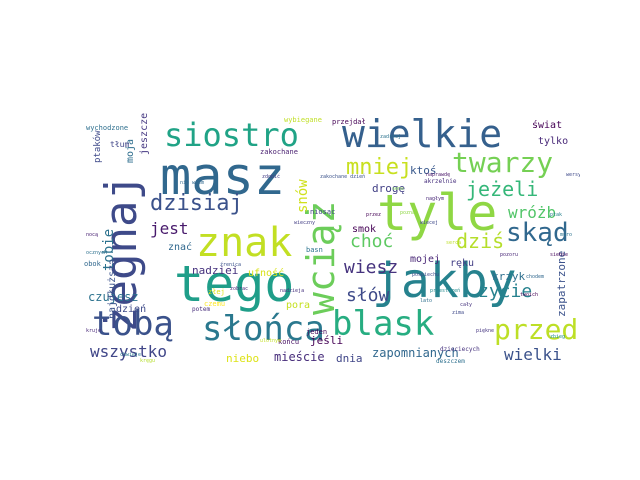 The height and width of the screenshot is (480, 640). Describe the element at coordinates (529, 295) in the screenshot. I see `word: twoich` at that location.